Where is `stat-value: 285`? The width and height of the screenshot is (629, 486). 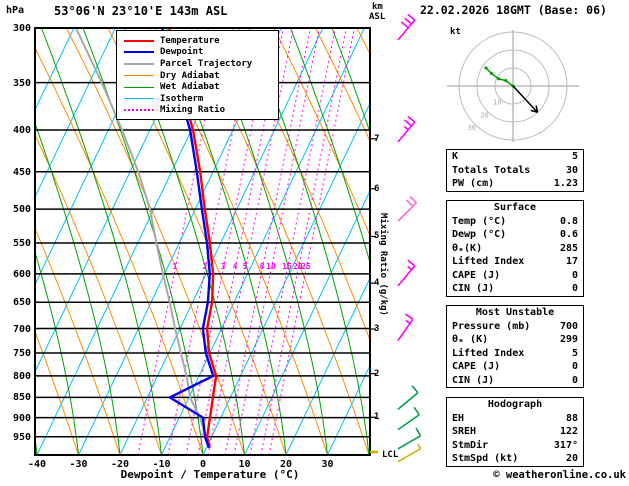 stat-value: 285 is located at coordinates (568, 248).